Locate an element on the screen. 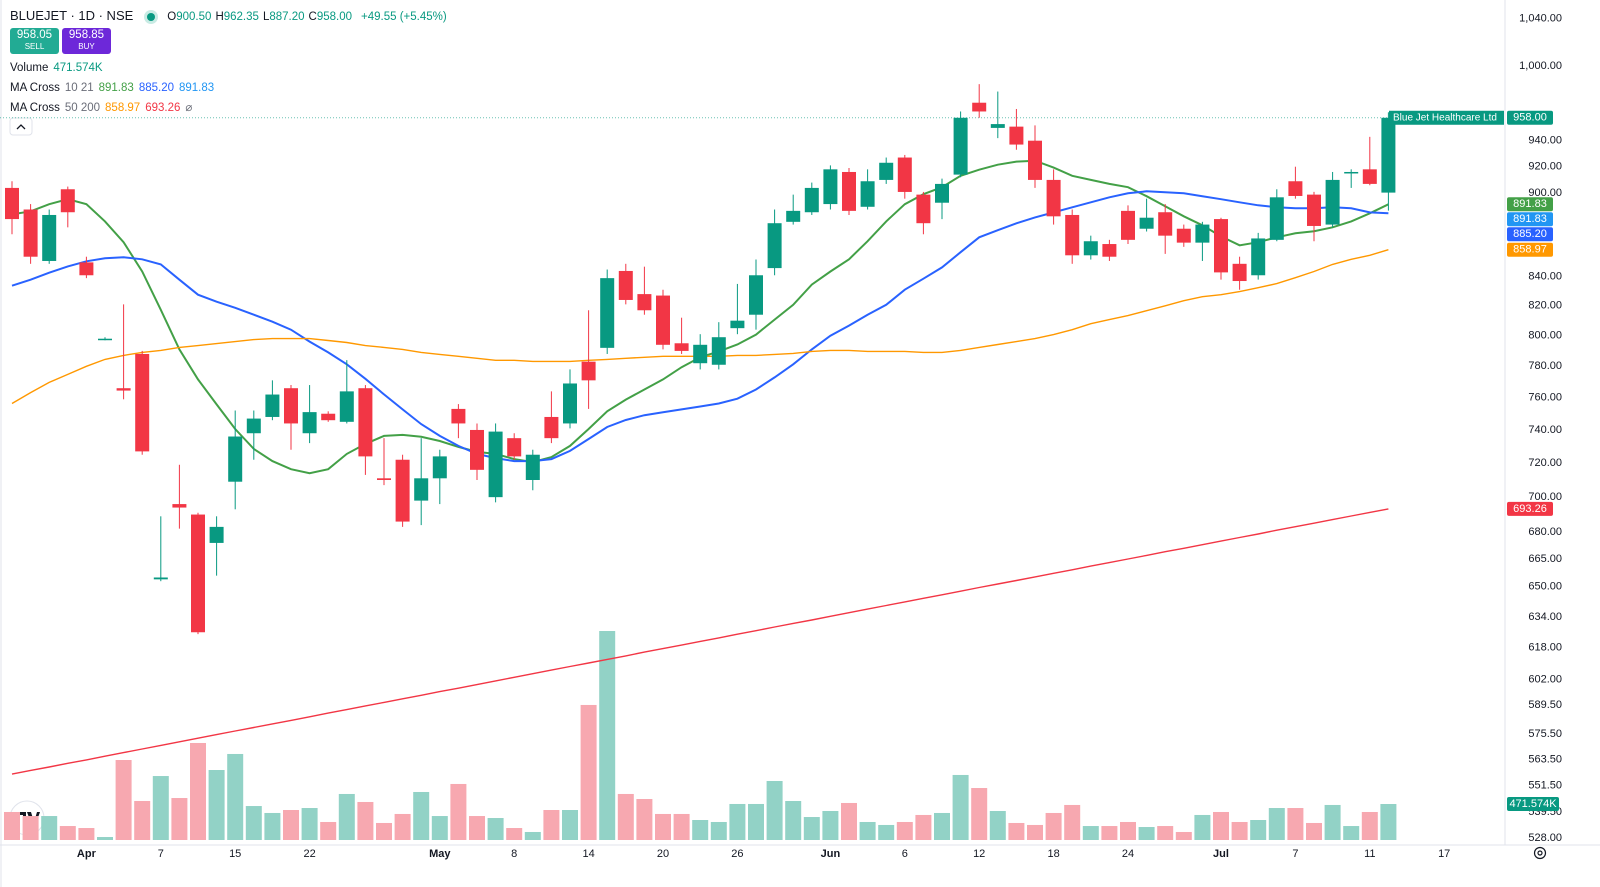 The height and width of the screenshot is (887, 1600). x-tick-label: 7 is located at coordinates (161, 854).